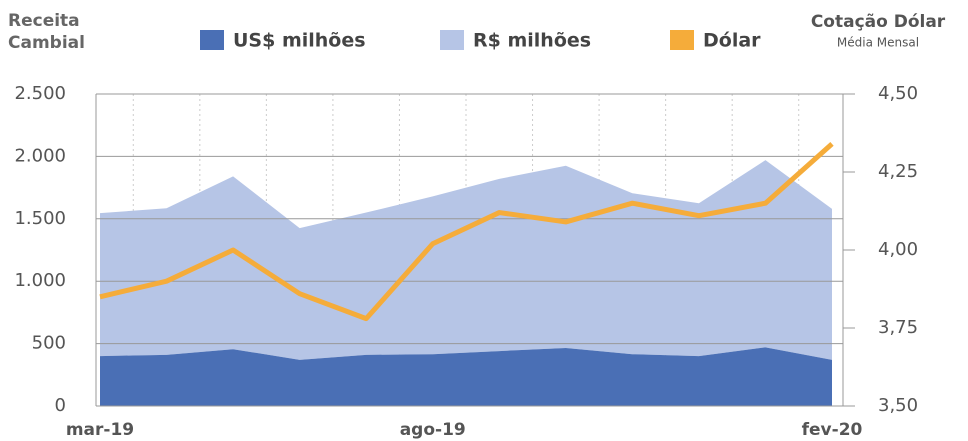 This screenshot has height=441, width=968. What do you see at coordinates (100, 430) in the screenshot?
I see `x-tick-label: mar-19` at bounding box center [100, 430].